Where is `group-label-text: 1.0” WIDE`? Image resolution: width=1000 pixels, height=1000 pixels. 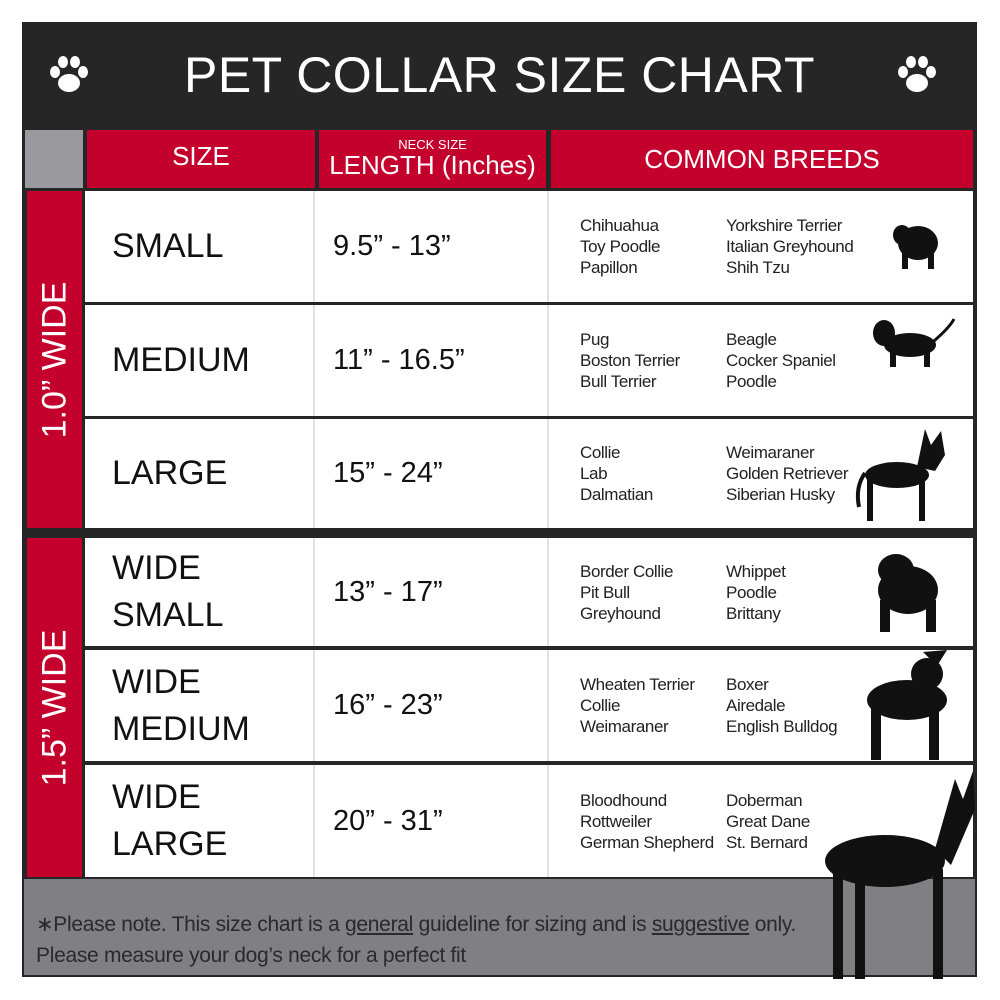 group-label-text: 1.0” WIDE is located at coordinates (54, 359).